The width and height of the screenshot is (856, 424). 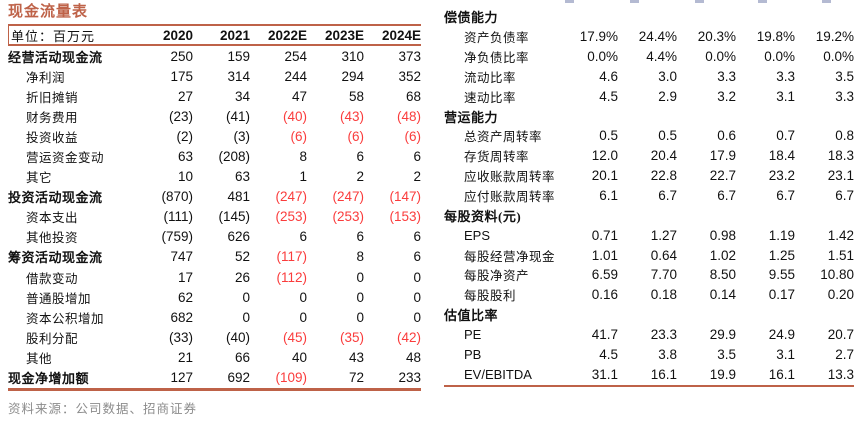 What do you see at coordinates (351, 116) in the screenshot?
I see `value-cell: (43)` at bounding box center [351, 116].